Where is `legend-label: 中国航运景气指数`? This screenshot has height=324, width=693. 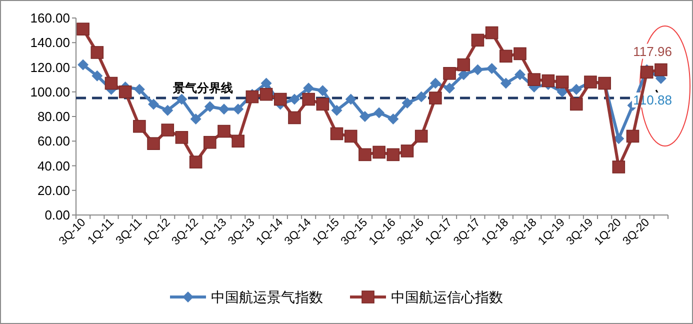 legend-label: 中国航运景气指数 is located at coordinates (267, 297).